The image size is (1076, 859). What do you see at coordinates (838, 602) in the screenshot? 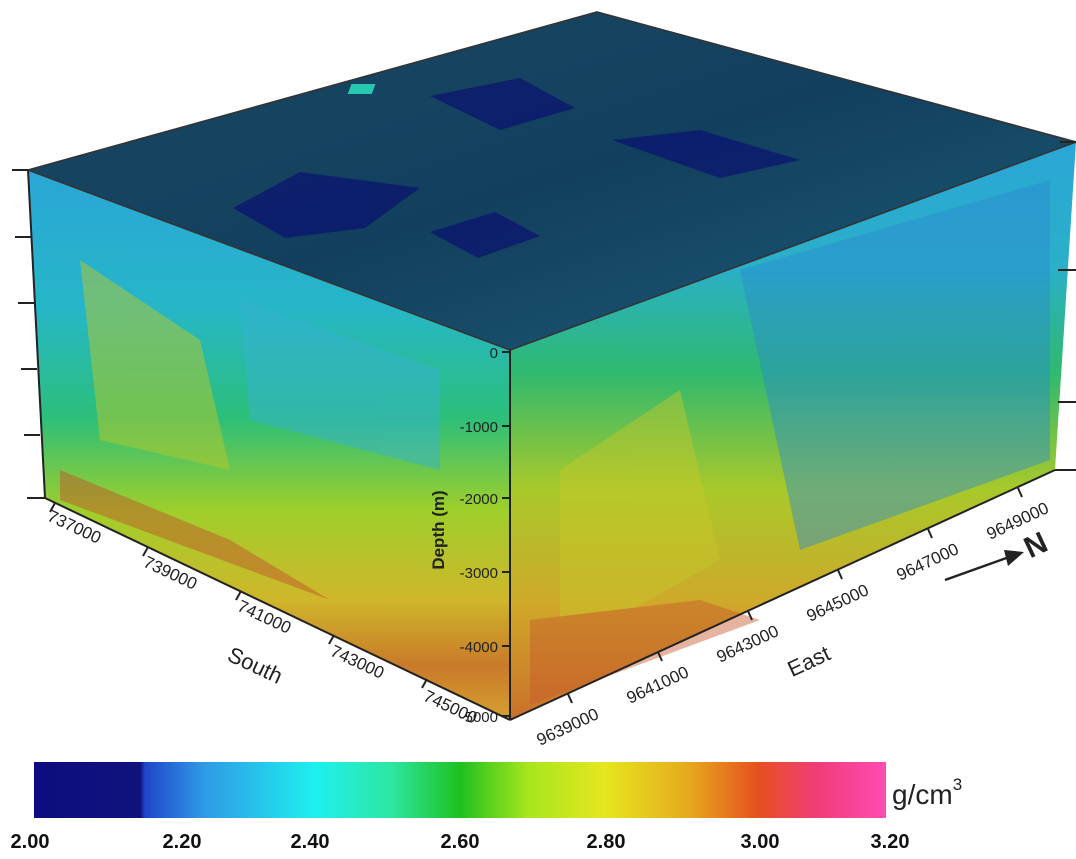
I see `east-tick-label: 9645000` at bounding box center [838, 602].